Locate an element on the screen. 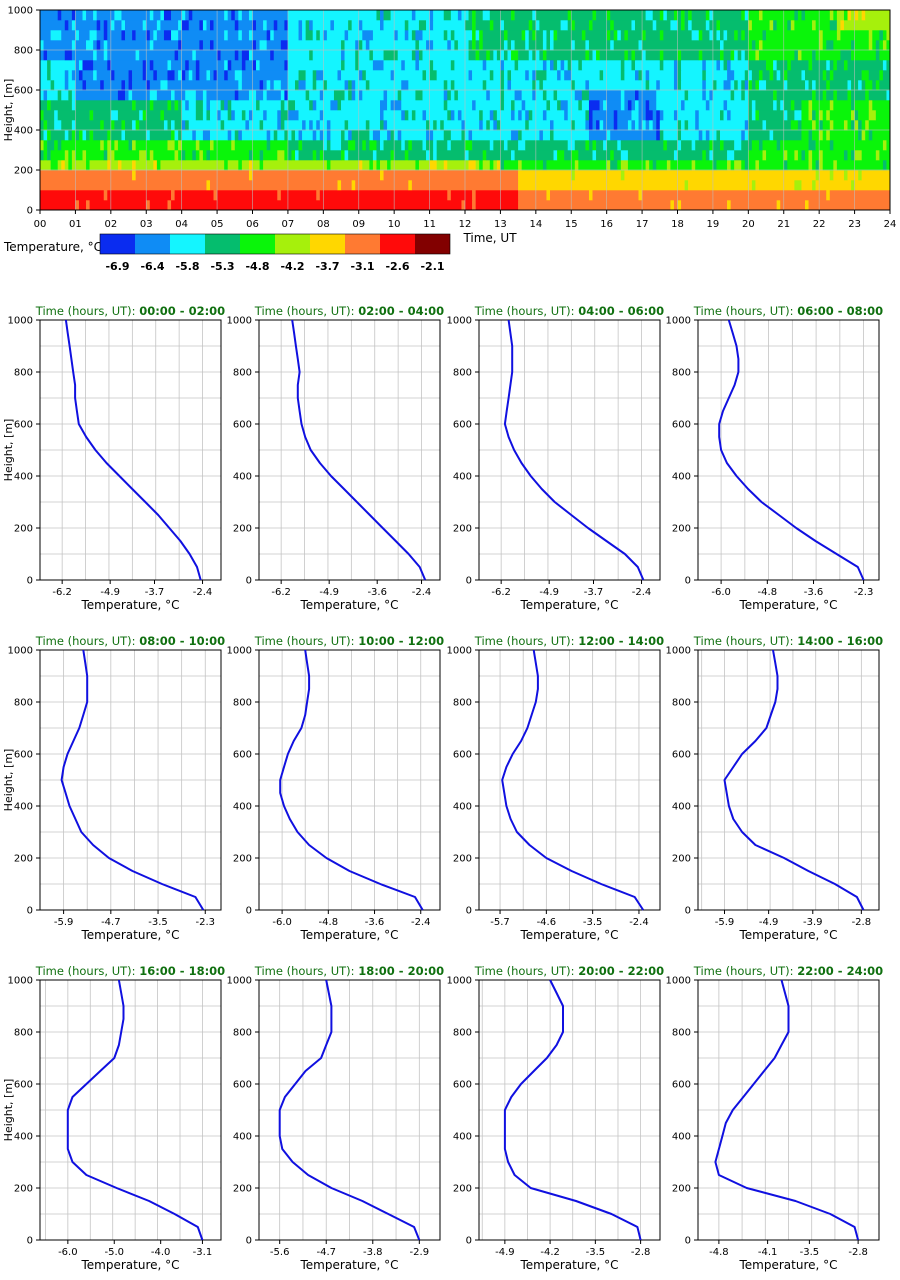 Image resolution: width=900 pixels, height=1280 pixels. profile-x-tick-label: -5.7 is located at coordinates (500, 922).